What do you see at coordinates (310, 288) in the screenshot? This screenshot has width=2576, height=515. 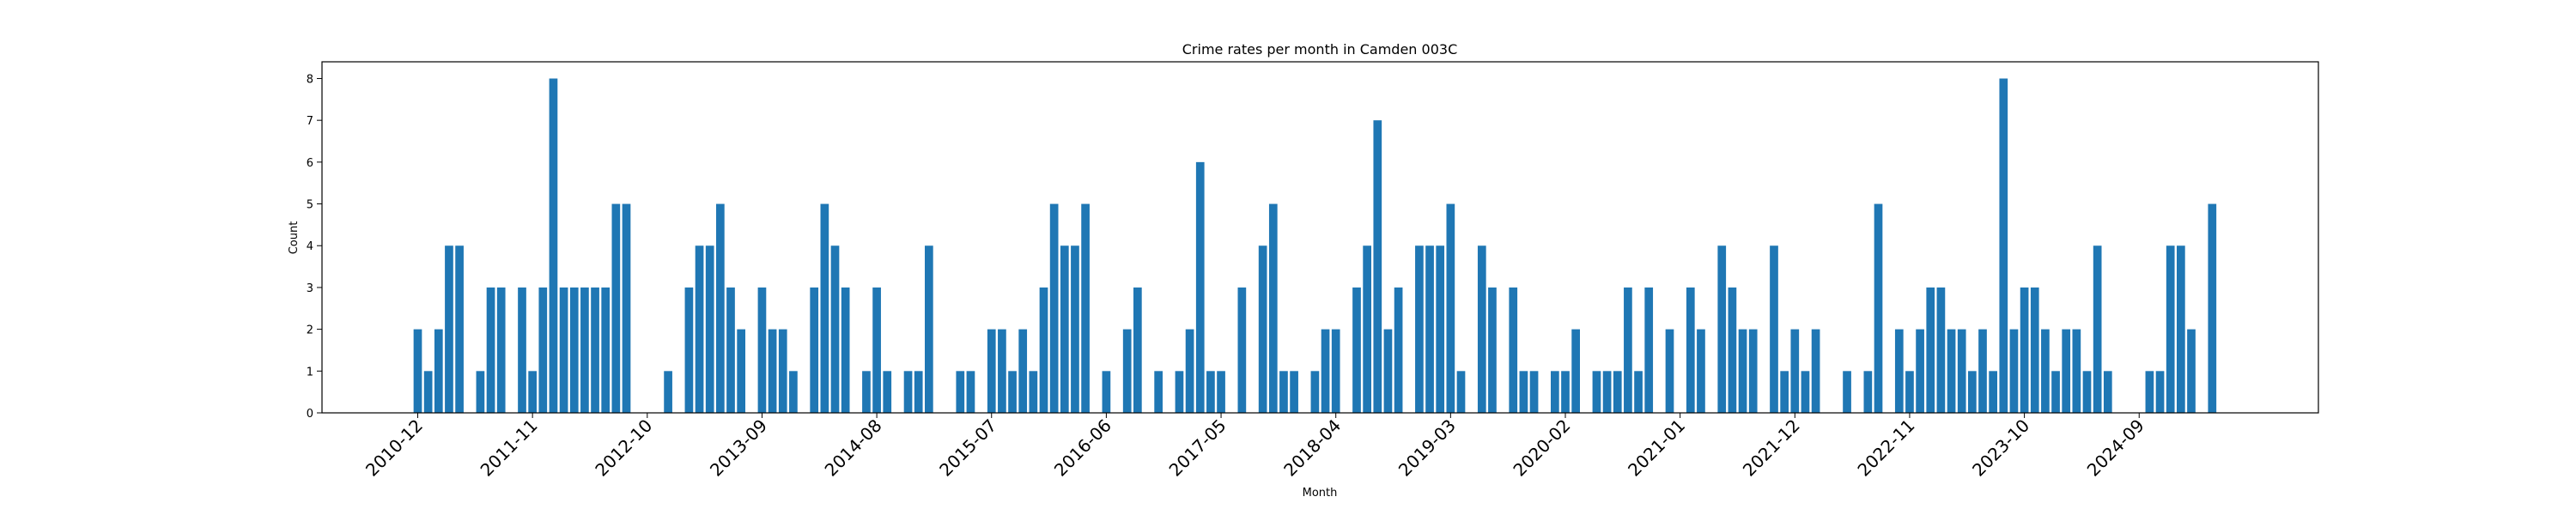 I see `y-tick-label: 3` at bounding box center [310, 288].